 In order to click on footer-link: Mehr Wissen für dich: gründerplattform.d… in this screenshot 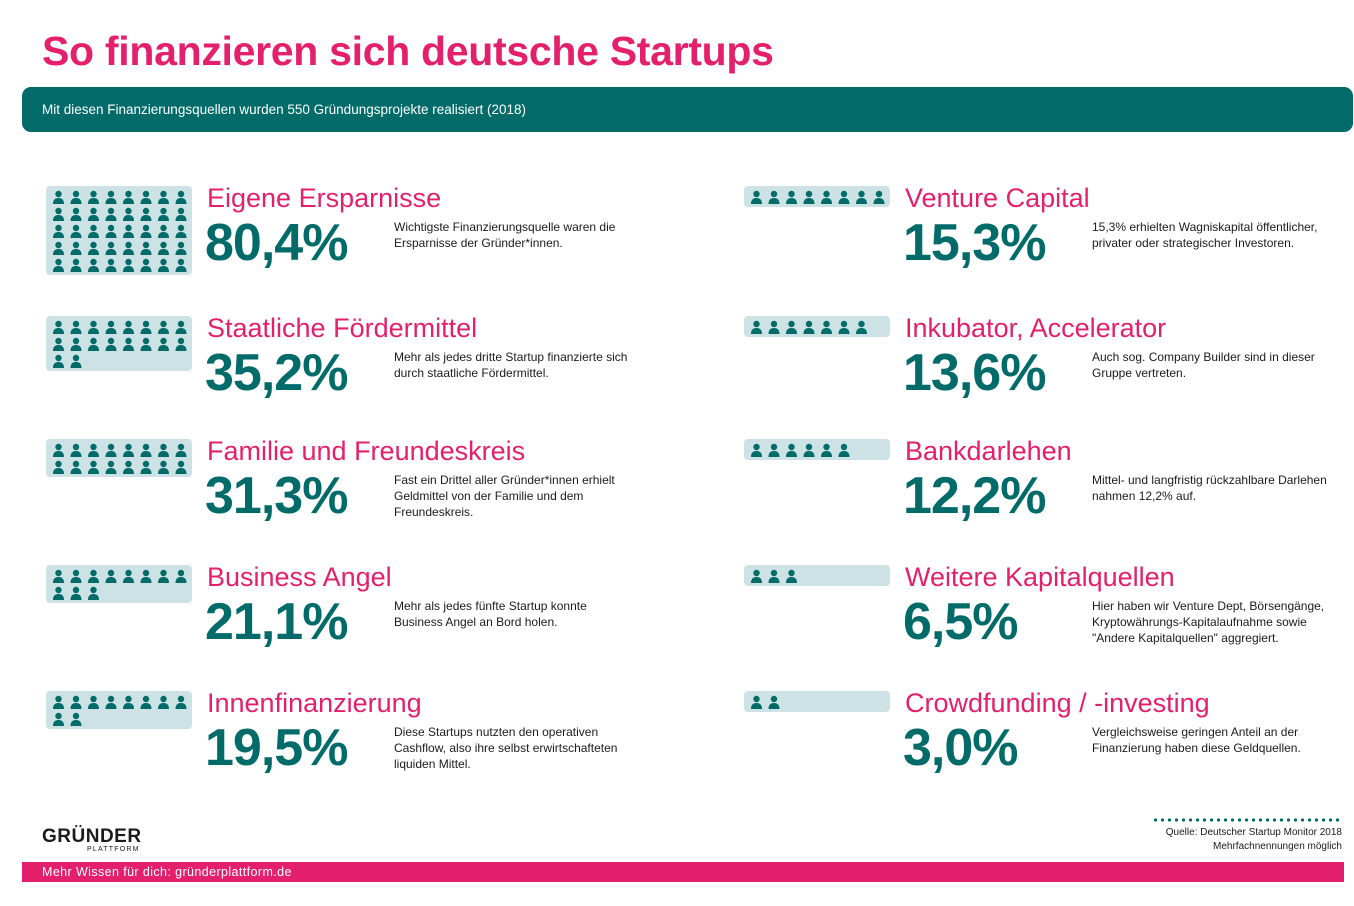, I will do `click(167, 872)`.